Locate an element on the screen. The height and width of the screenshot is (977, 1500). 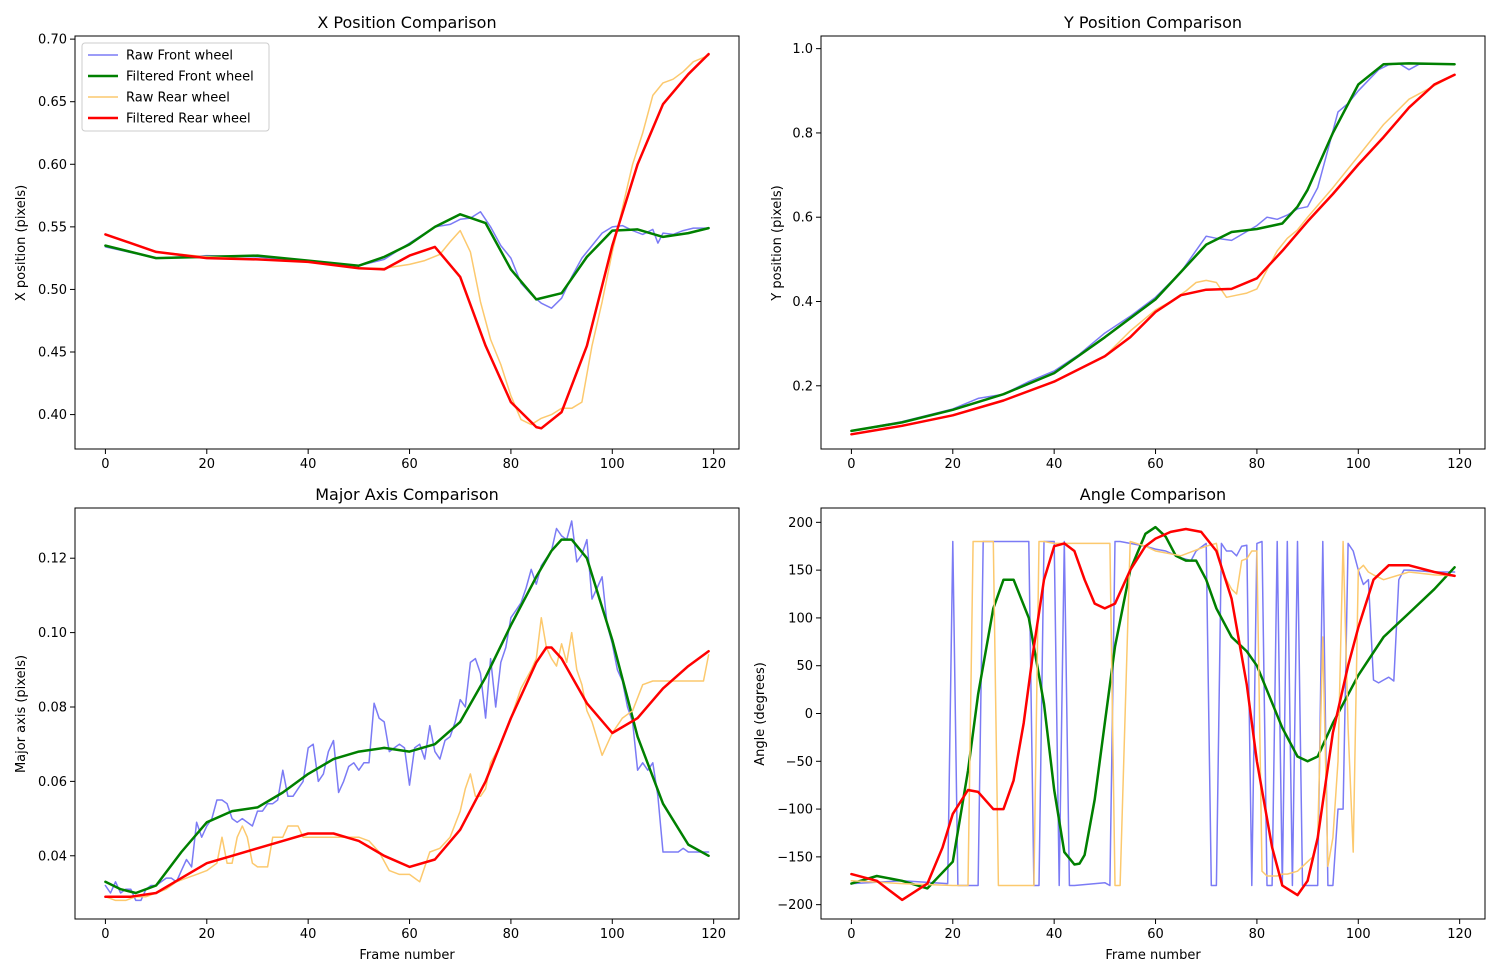
y-tick-label: 1.0 is located at coordinates (802, 49).